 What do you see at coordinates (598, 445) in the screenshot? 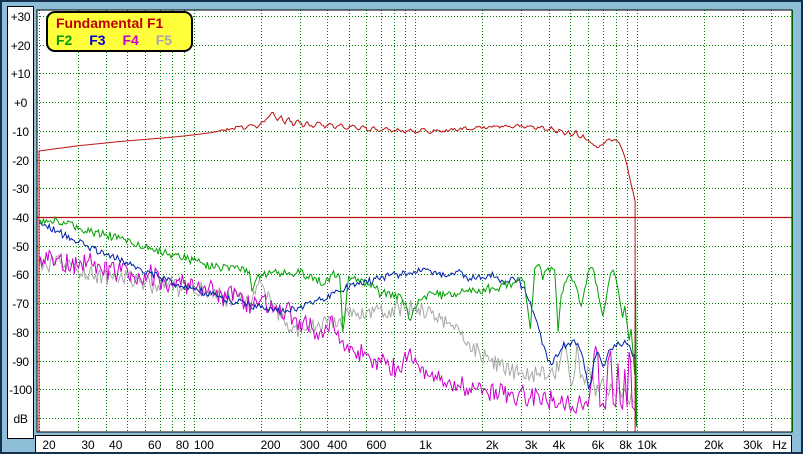
I see `x-axis-label: 6k` at bounding box center [598, 445].